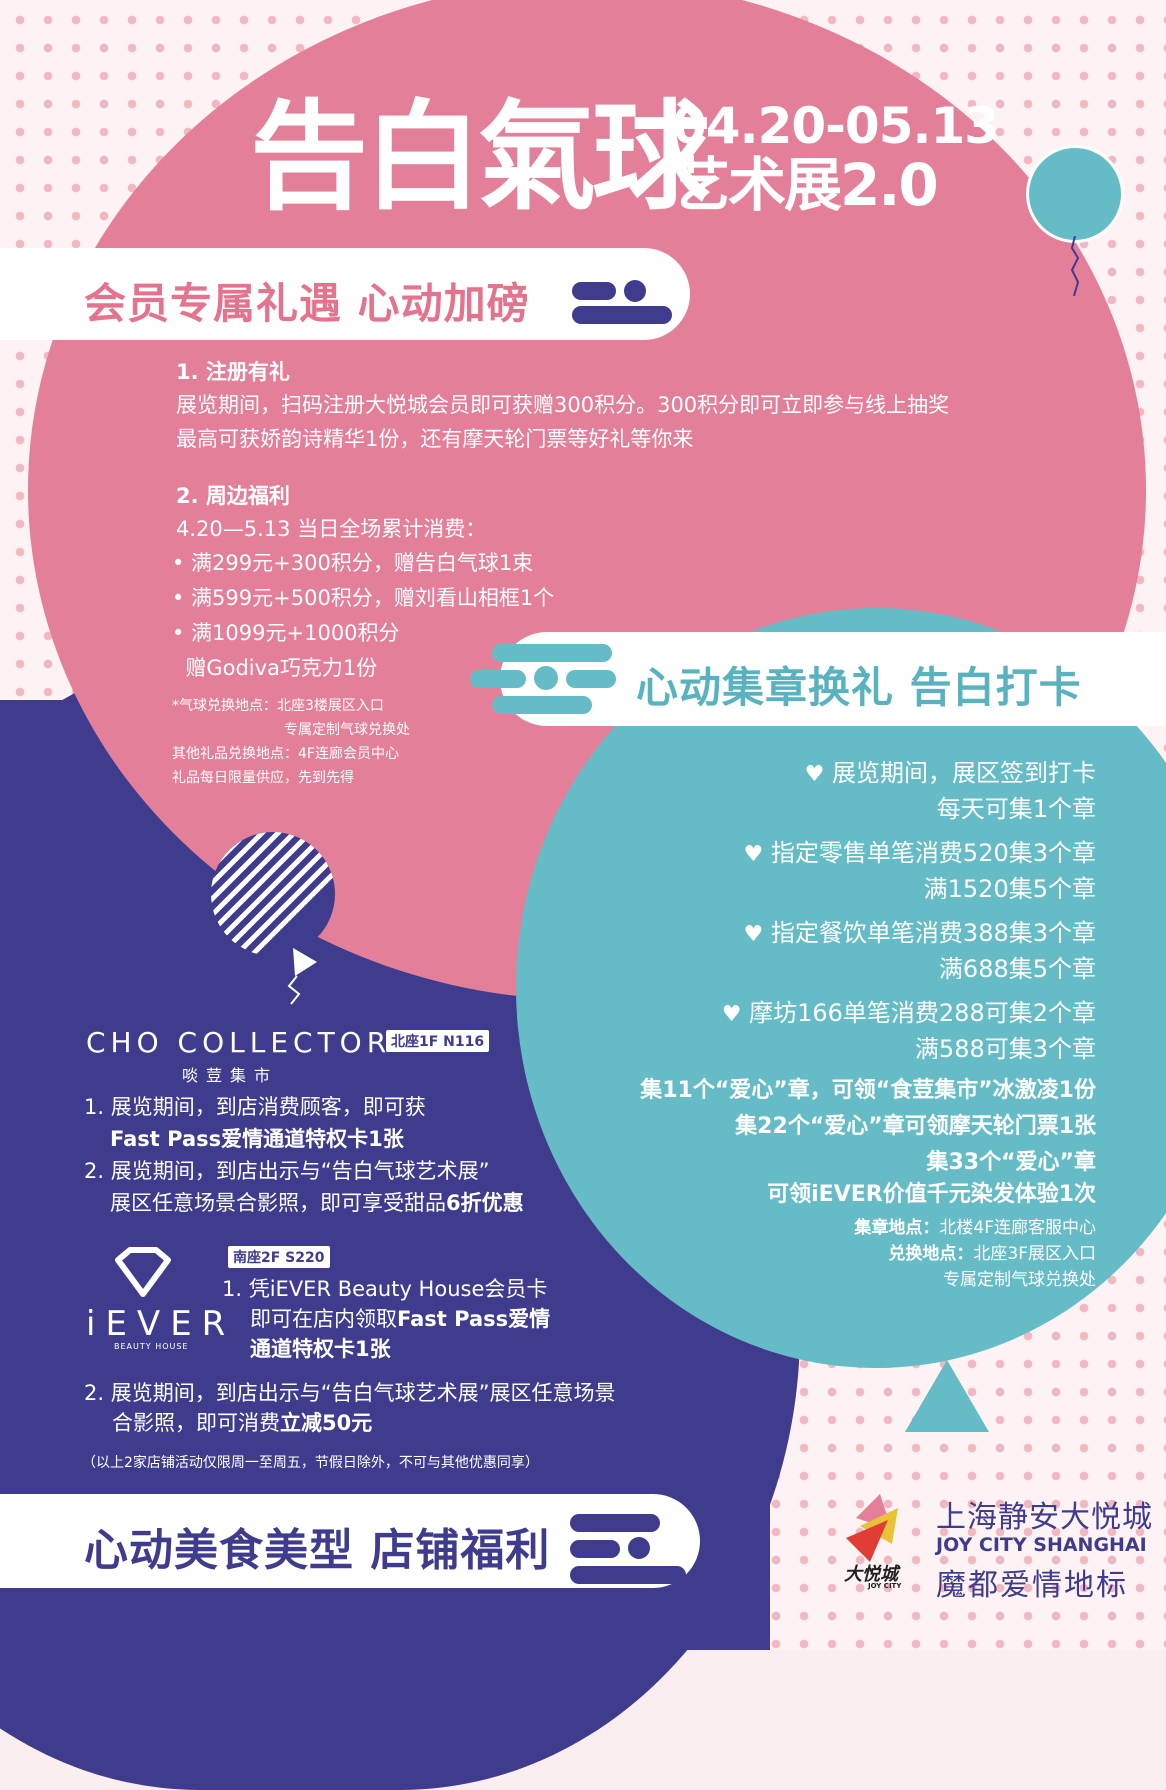 Image resolution: width=1166 pixels, height=1790 pixels. Describe the element at coordinates (1041, 1545) in the screenshot. I see `brand-line-2: JOY CITY SHANGHAI` at that location.